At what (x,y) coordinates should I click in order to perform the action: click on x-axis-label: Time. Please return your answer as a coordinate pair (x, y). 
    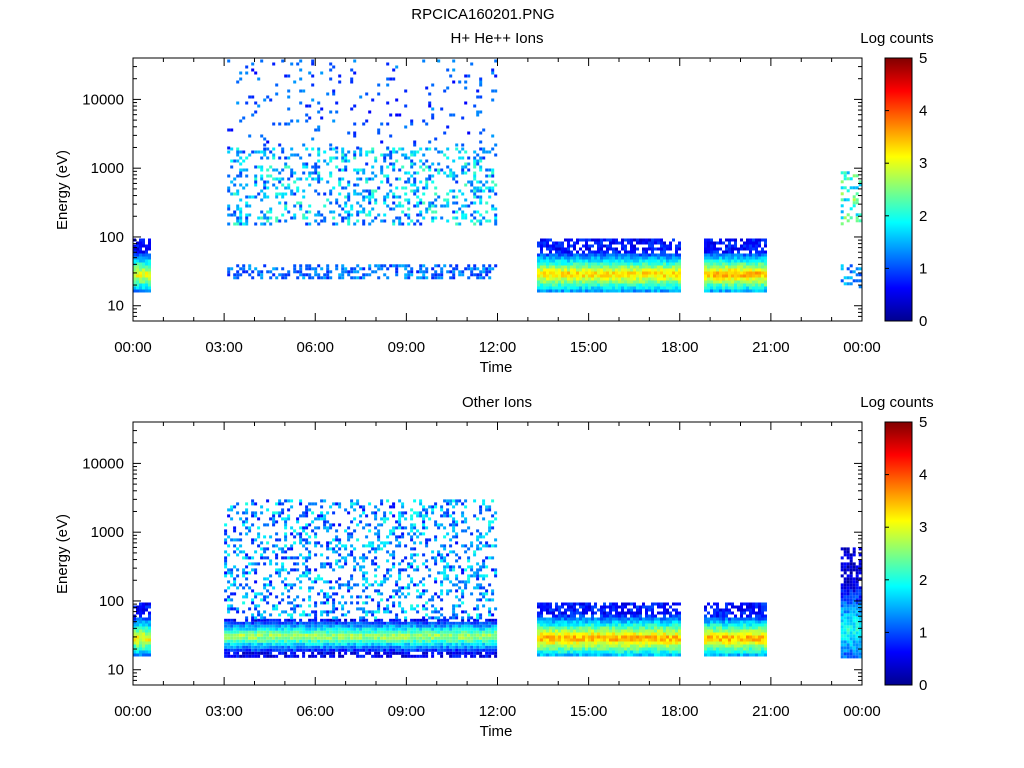
    Looking at the image, I should click on (496, 731).